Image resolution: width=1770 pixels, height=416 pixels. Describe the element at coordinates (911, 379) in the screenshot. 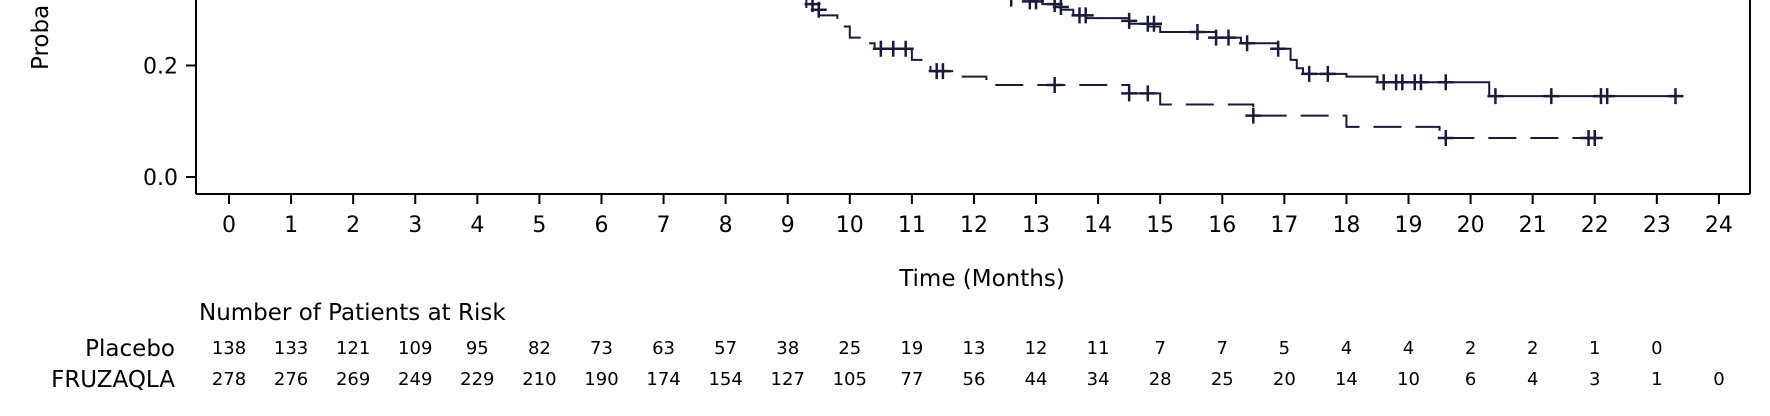

I see `fruzaqla-risk-count: 77` at that location.